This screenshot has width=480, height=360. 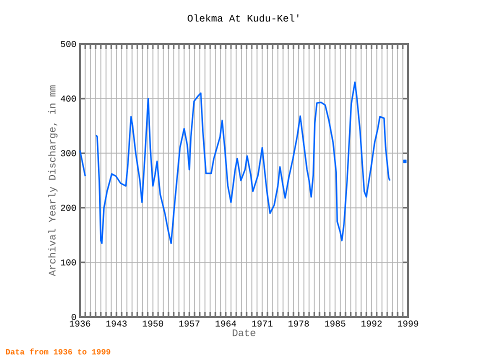 I want to click on y-tick-label: 500, so click(x=68, y=44).